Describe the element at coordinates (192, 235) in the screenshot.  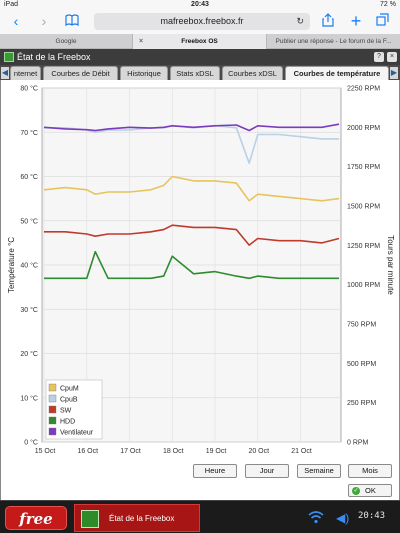
I see `series-line-sw` at that location.